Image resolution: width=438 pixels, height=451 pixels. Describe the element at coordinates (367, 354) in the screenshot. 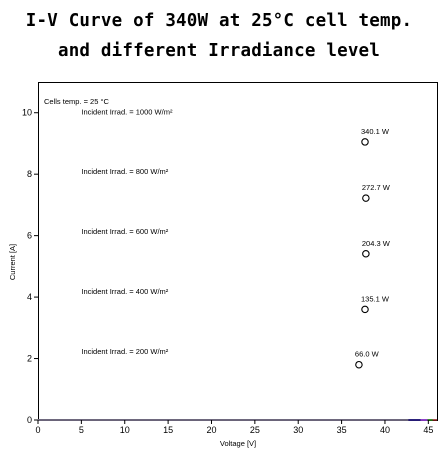

I see `power-label-4: 66.0 W` at that location.